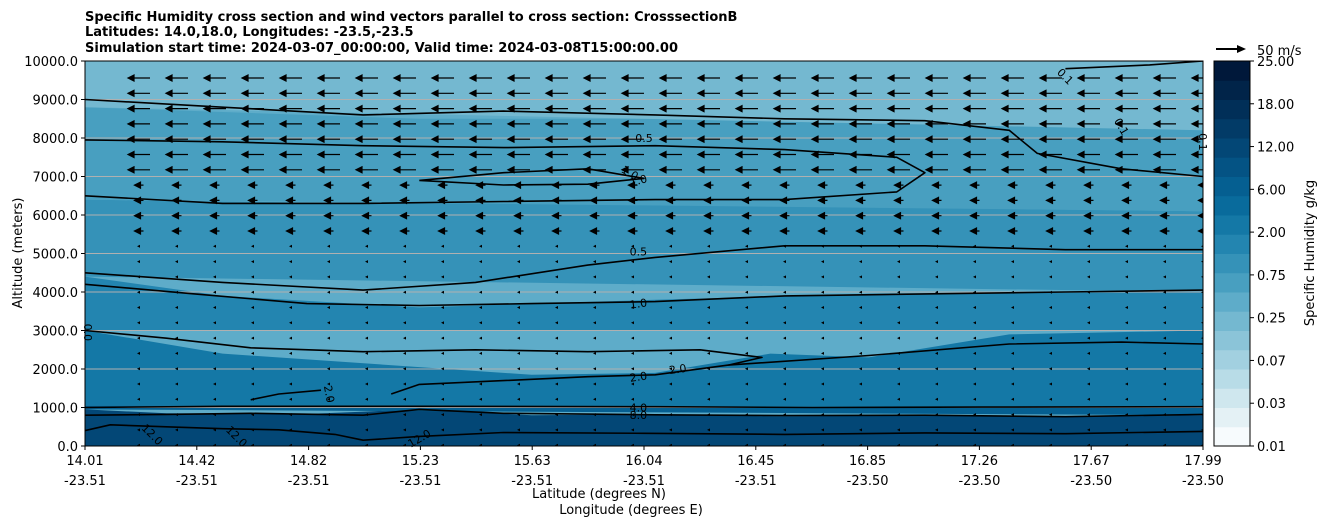  I want to click on y-tick-label: 4000.0, so click(56, 293).